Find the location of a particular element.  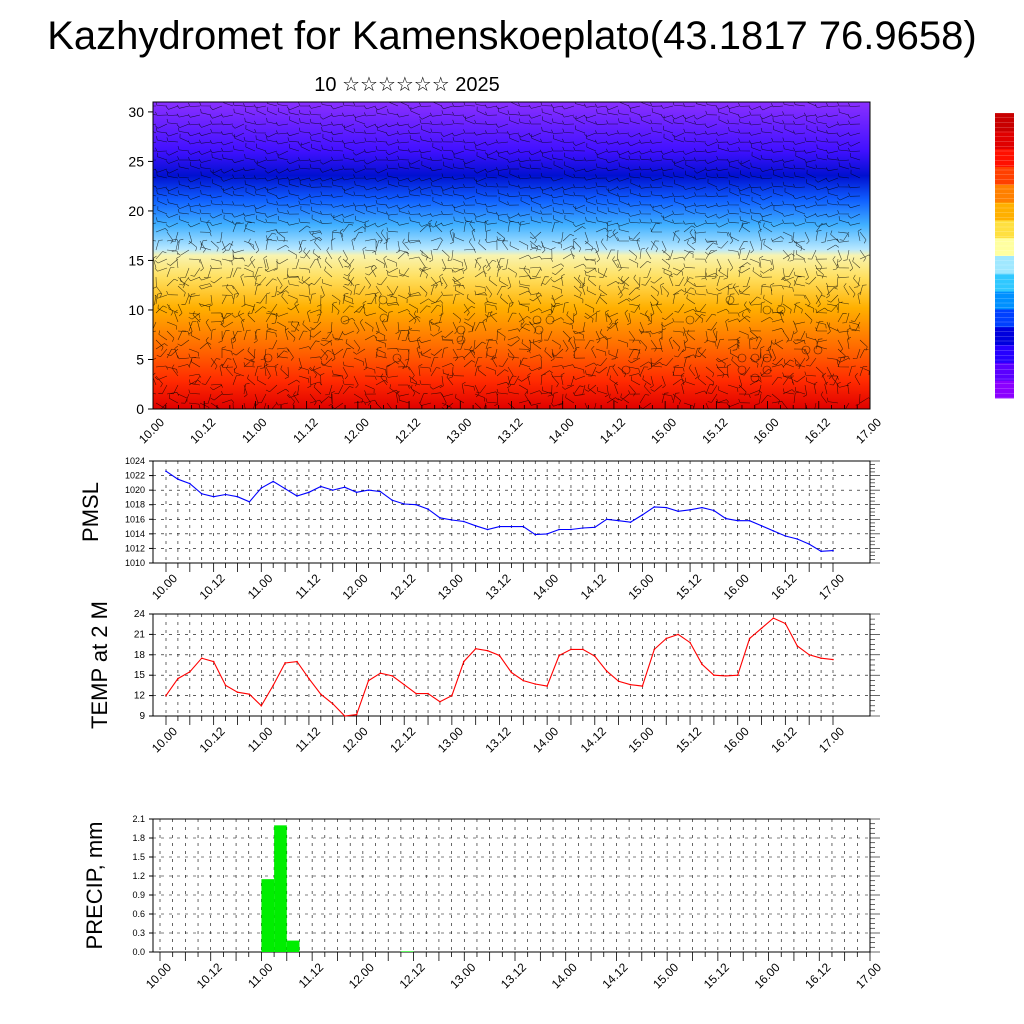

temp-x-tick-label: 11.00 is located at coordinates (260, 739).